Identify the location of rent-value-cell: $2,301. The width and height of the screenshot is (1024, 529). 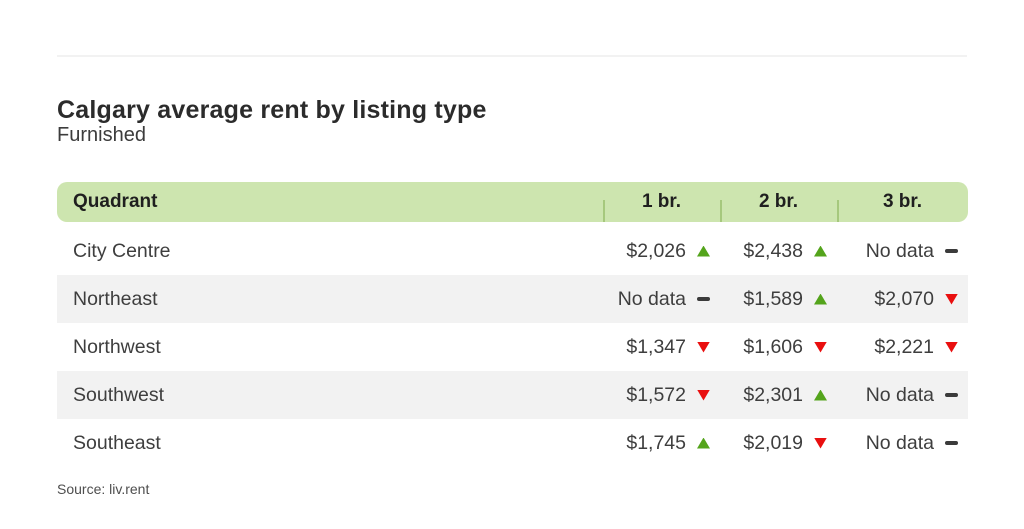
(778, 395).